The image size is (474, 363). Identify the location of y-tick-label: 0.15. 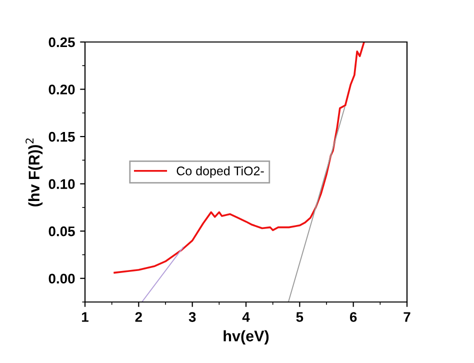
(61, 137).